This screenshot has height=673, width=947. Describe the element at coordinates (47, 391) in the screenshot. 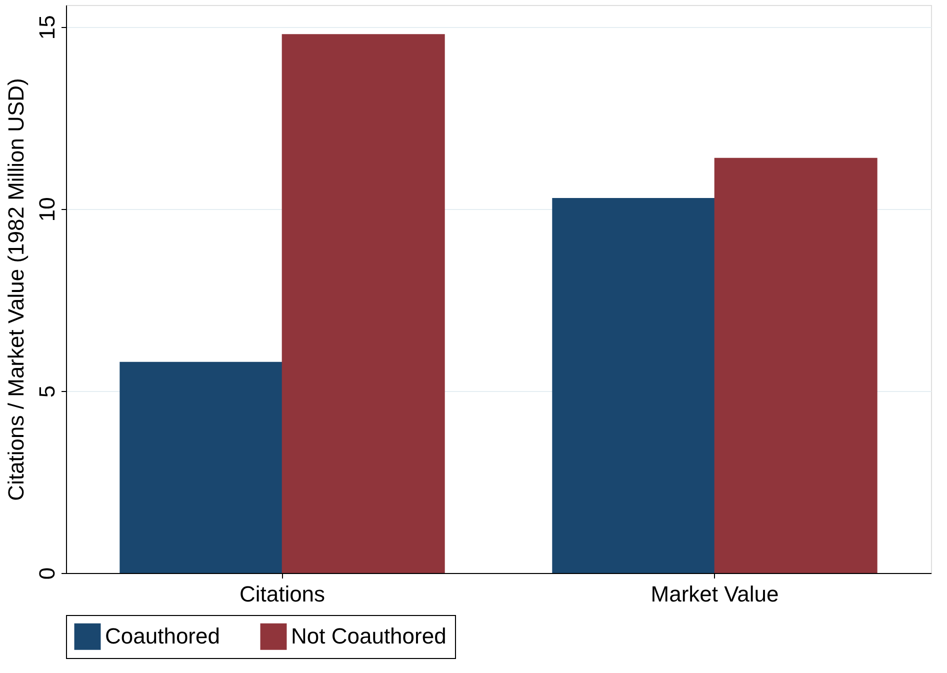

I see `y-tick-label: 5` at that location.